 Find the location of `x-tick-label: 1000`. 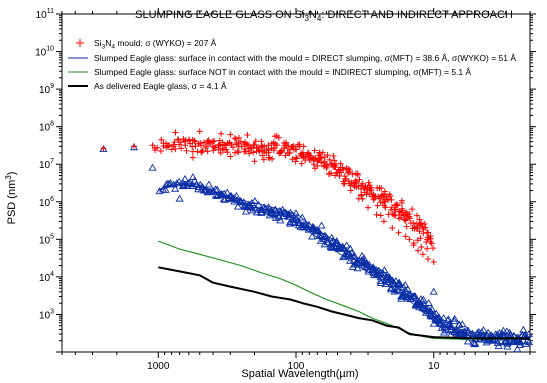

x-tick-label: 1000 is located at coordinates (158, 366).